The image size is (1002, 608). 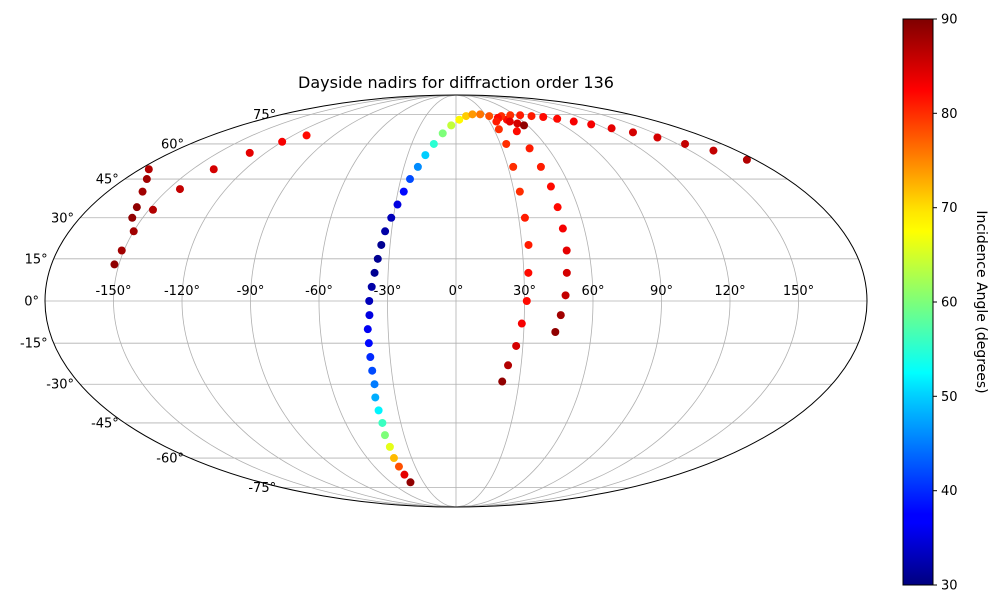 What do you see at coordinates (170, 459) in the screenshot?
I see `latitude-tick-label: -60°` at bounding box center [170, 459].